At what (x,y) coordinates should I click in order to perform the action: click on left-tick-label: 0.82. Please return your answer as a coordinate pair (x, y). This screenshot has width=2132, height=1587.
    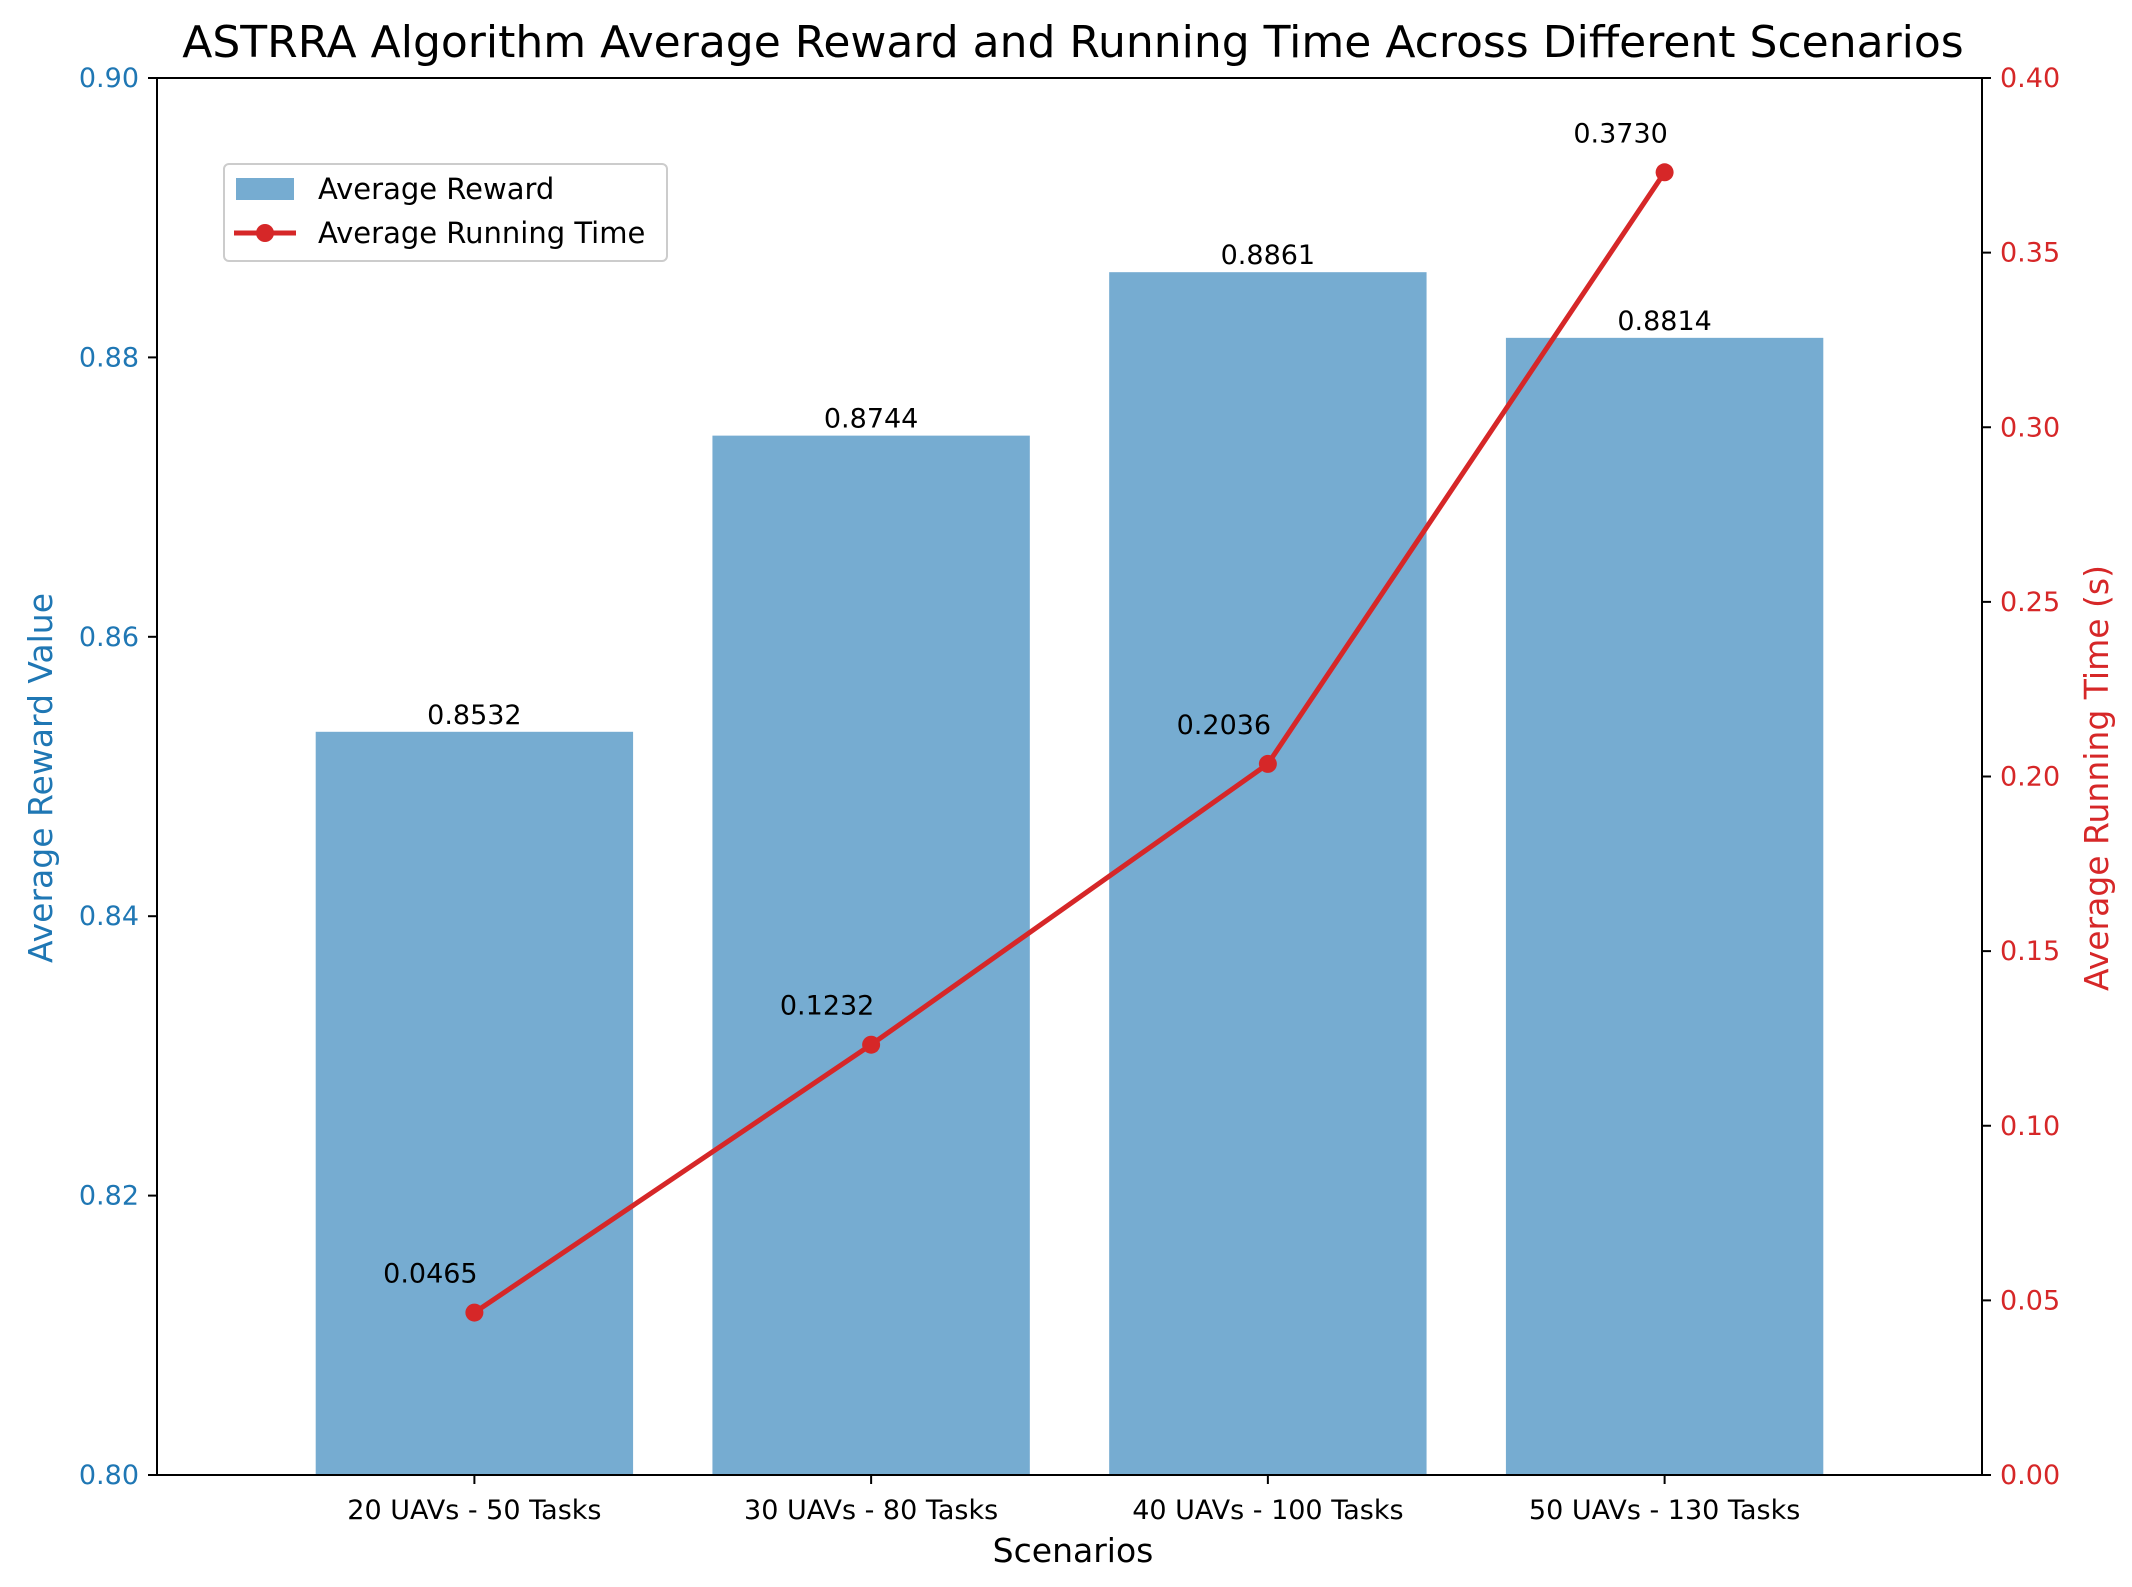
    Looking at the image, I should click on (109, 1196).